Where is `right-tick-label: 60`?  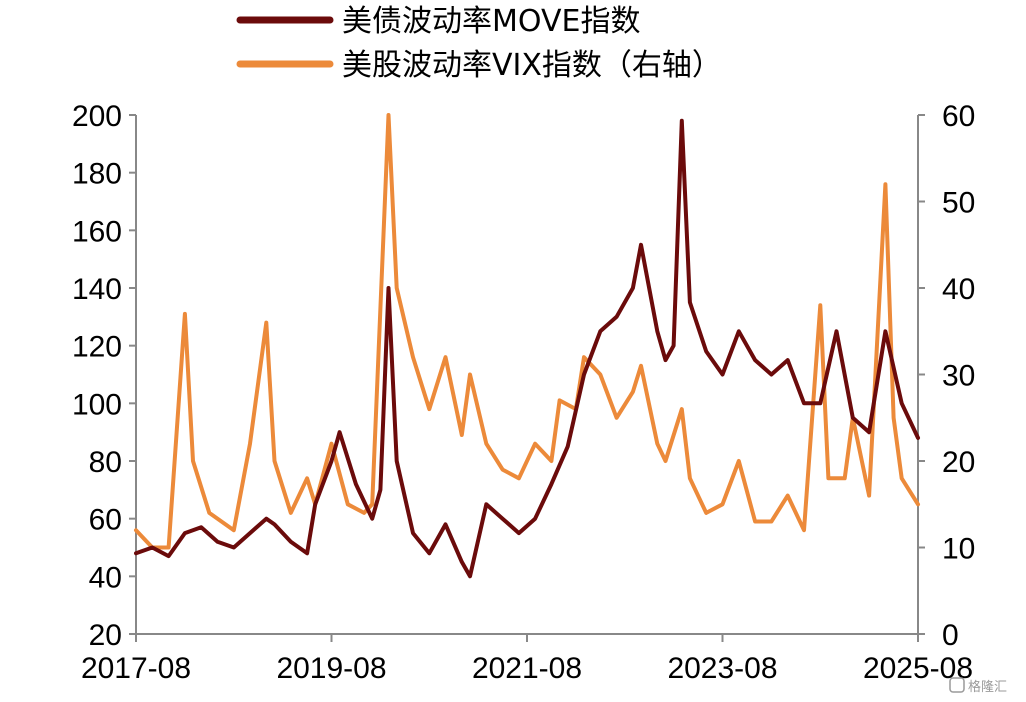 right-tick-label: 60 is located at coordinates (958, 116).